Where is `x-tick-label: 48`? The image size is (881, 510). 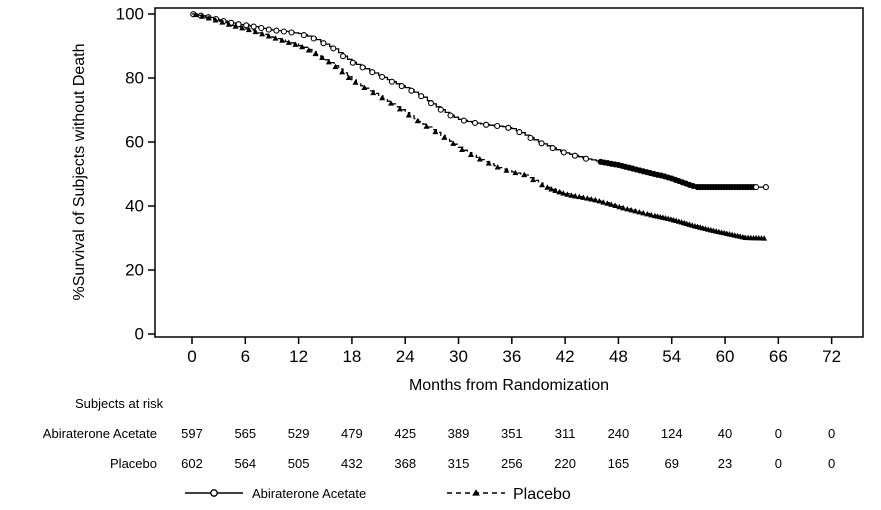
x-tick-label: 48 is located at coordinates (618, 356).